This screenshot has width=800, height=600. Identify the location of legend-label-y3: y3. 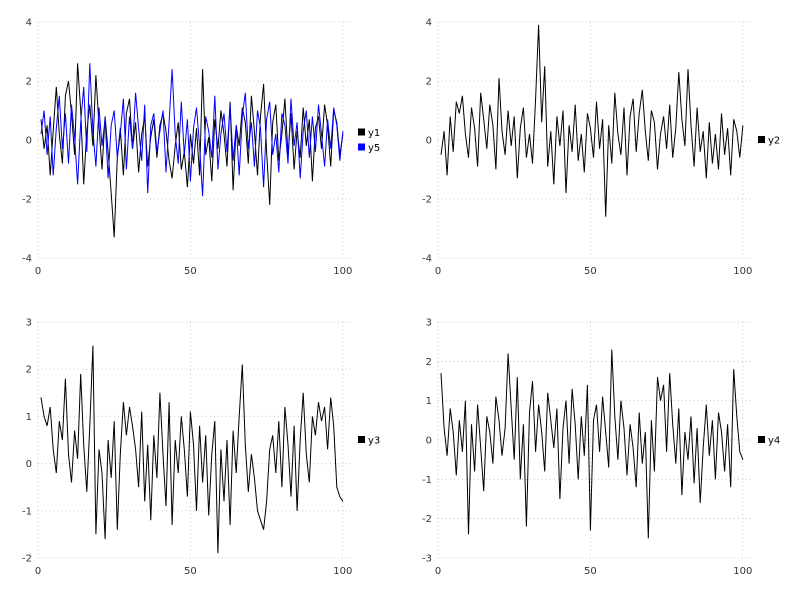
(374, 441).